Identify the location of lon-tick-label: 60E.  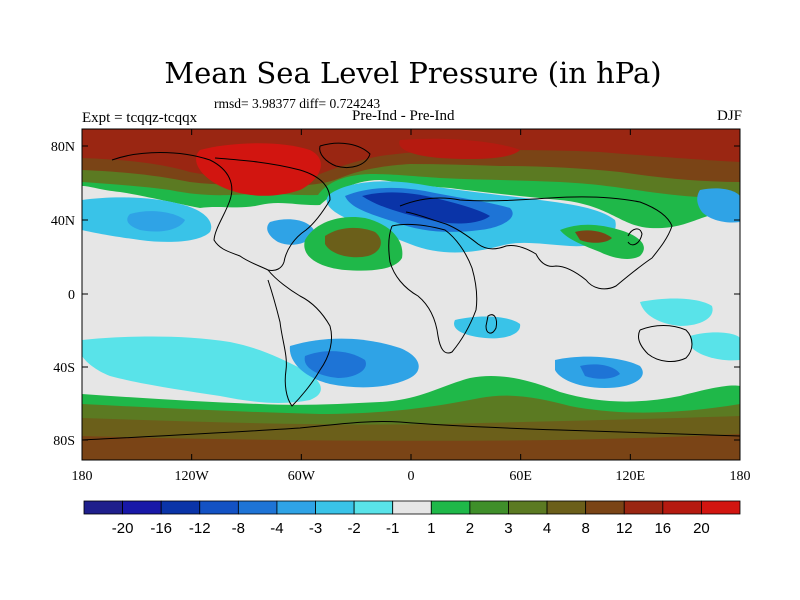
(520, 476).